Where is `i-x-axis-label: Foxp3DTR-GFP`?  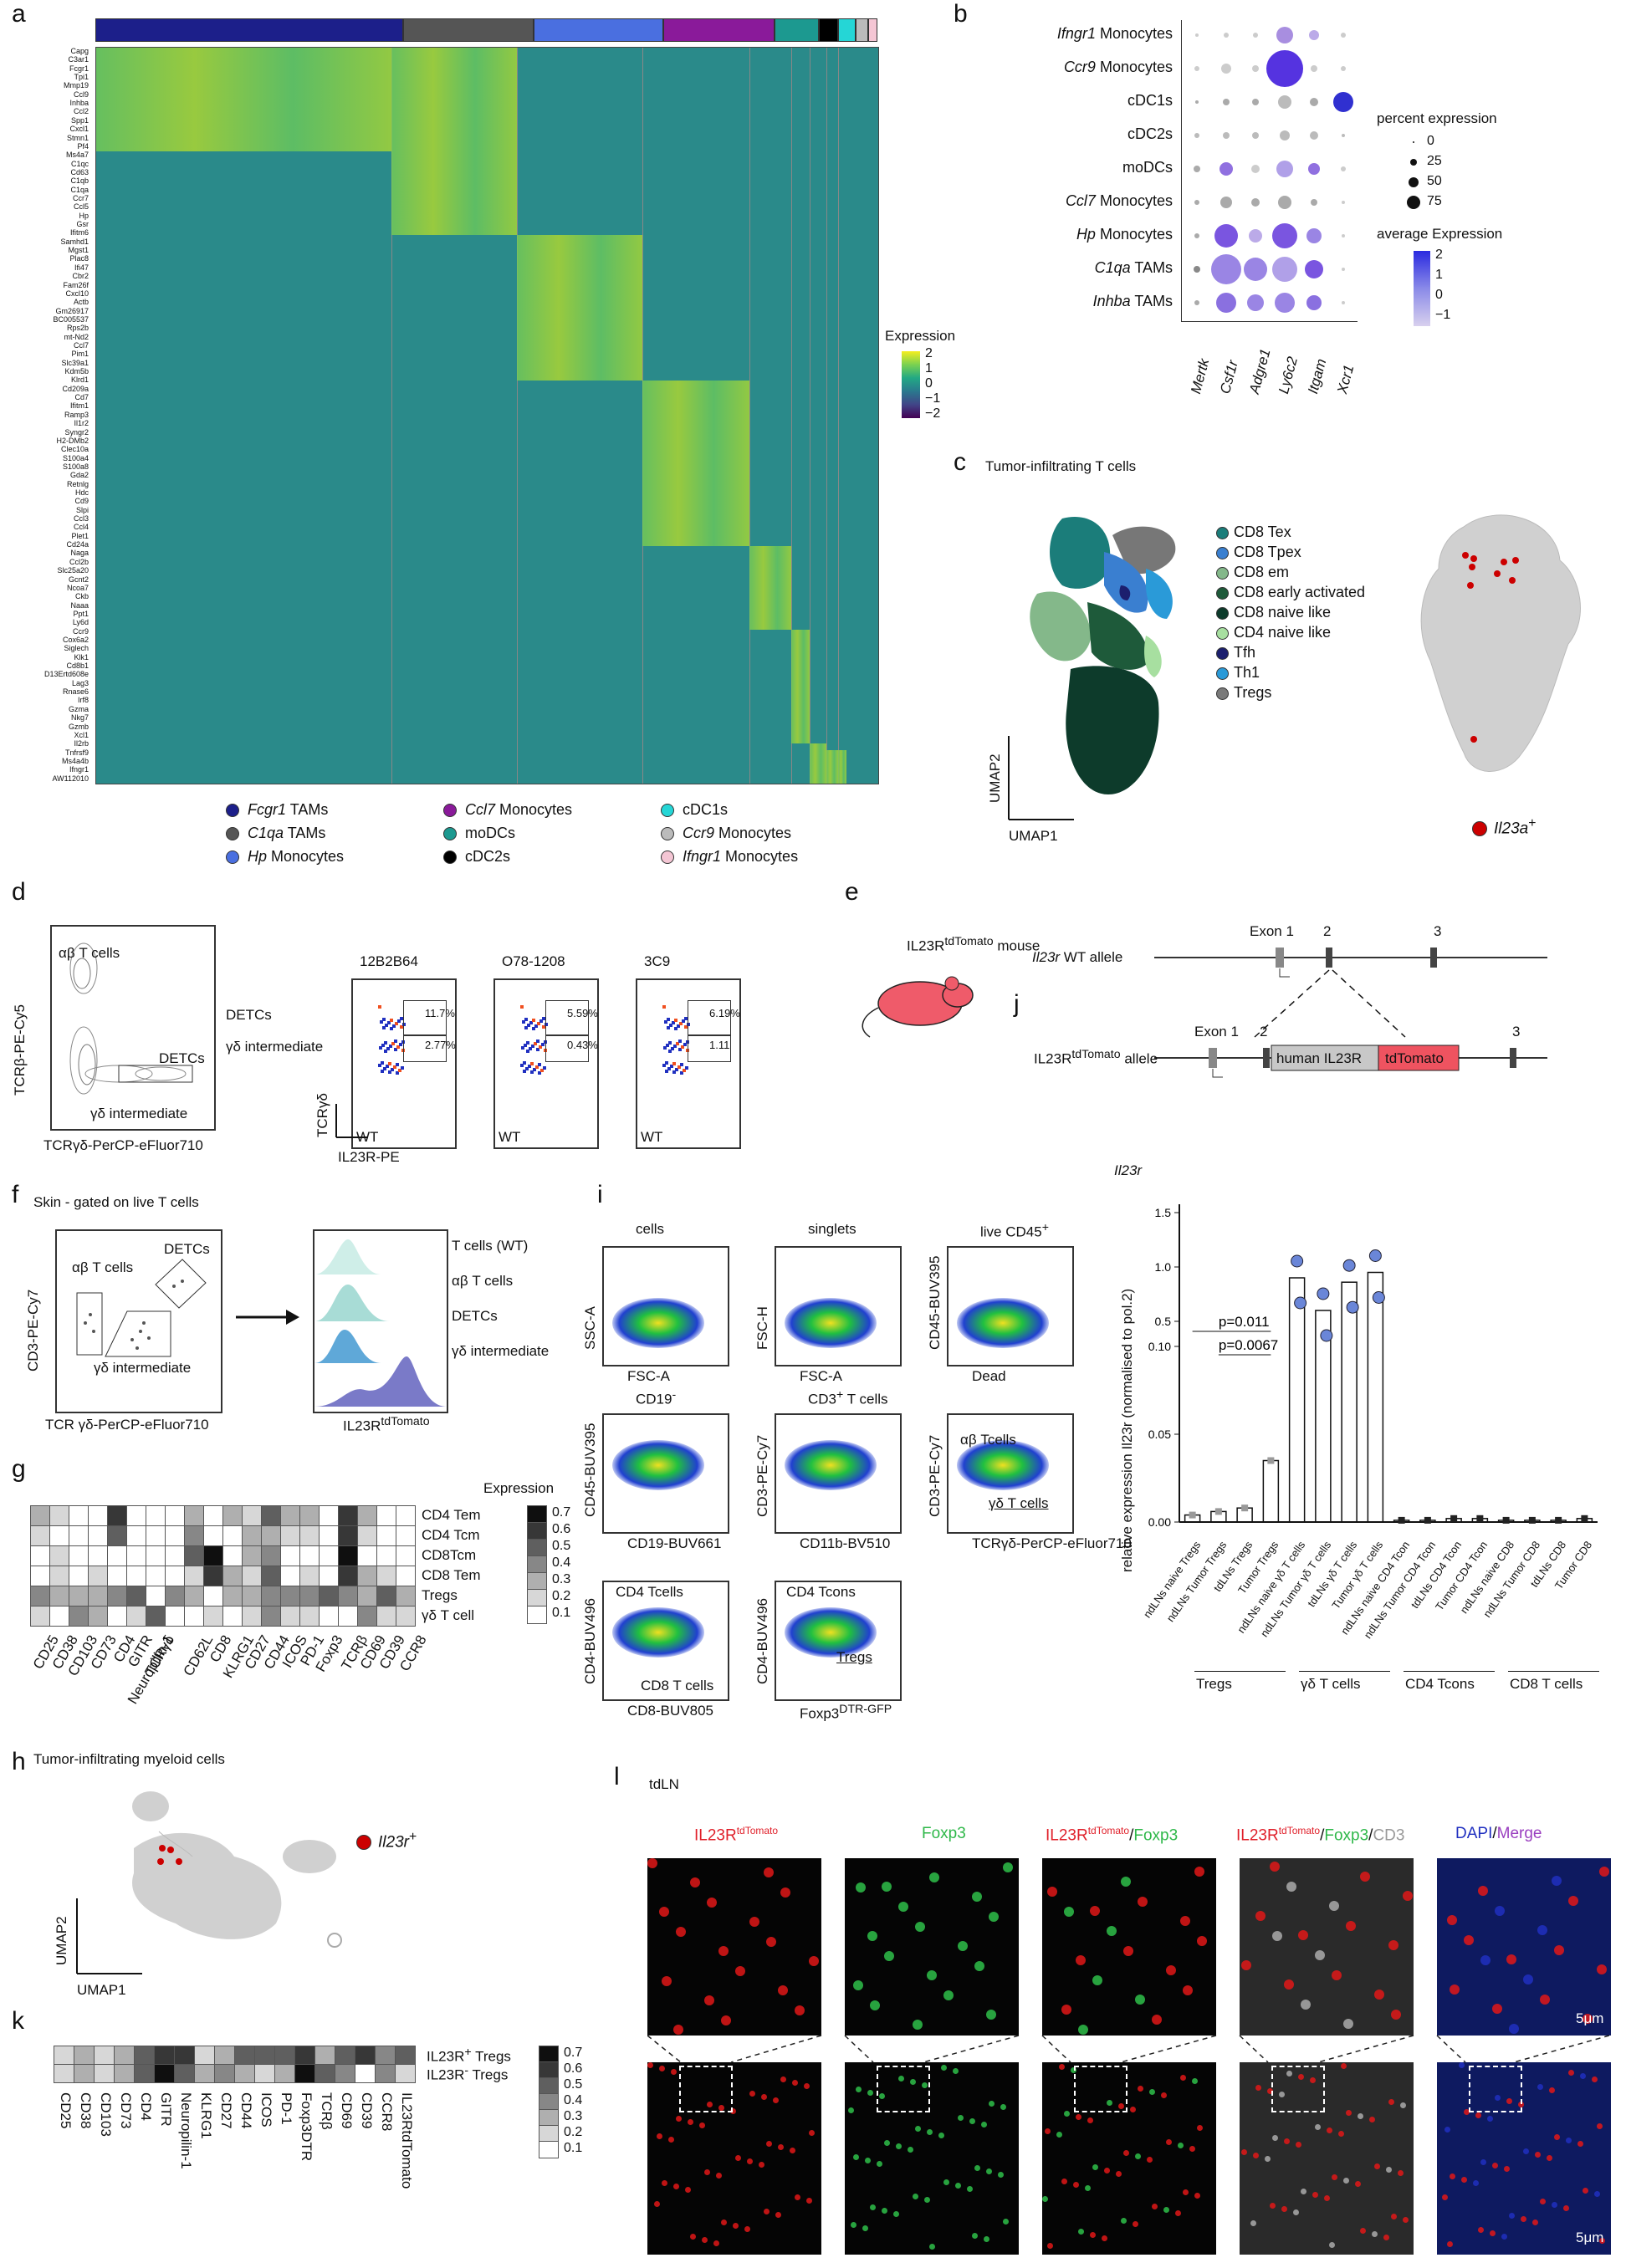 i-x-axis-label: Foxp3DTR-GFP is located at coordinates (846, 1713).